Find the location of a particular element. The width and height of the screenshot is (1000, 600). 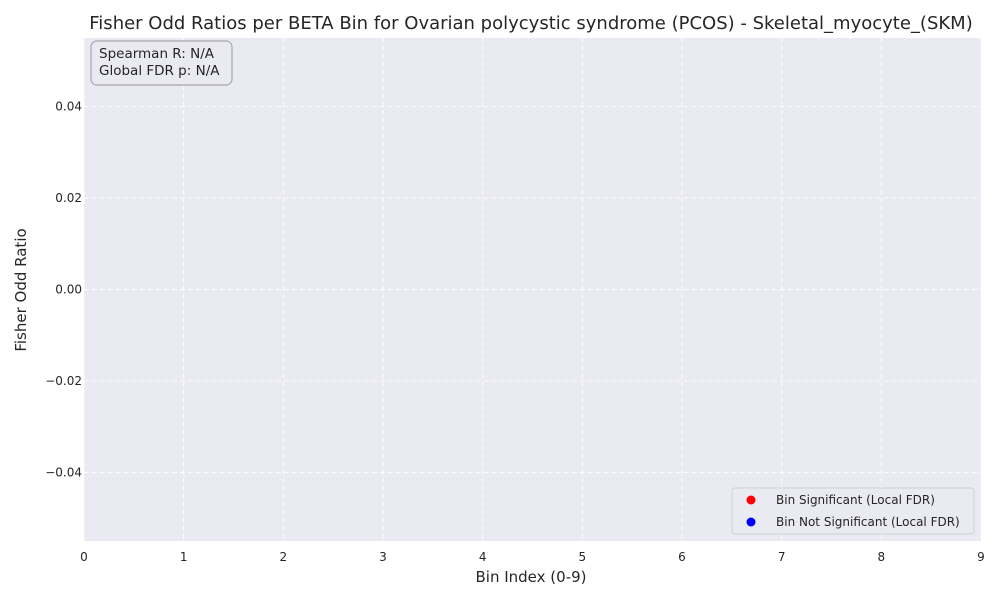

x-tick-label: 9 is located at coordinates (981, 557).